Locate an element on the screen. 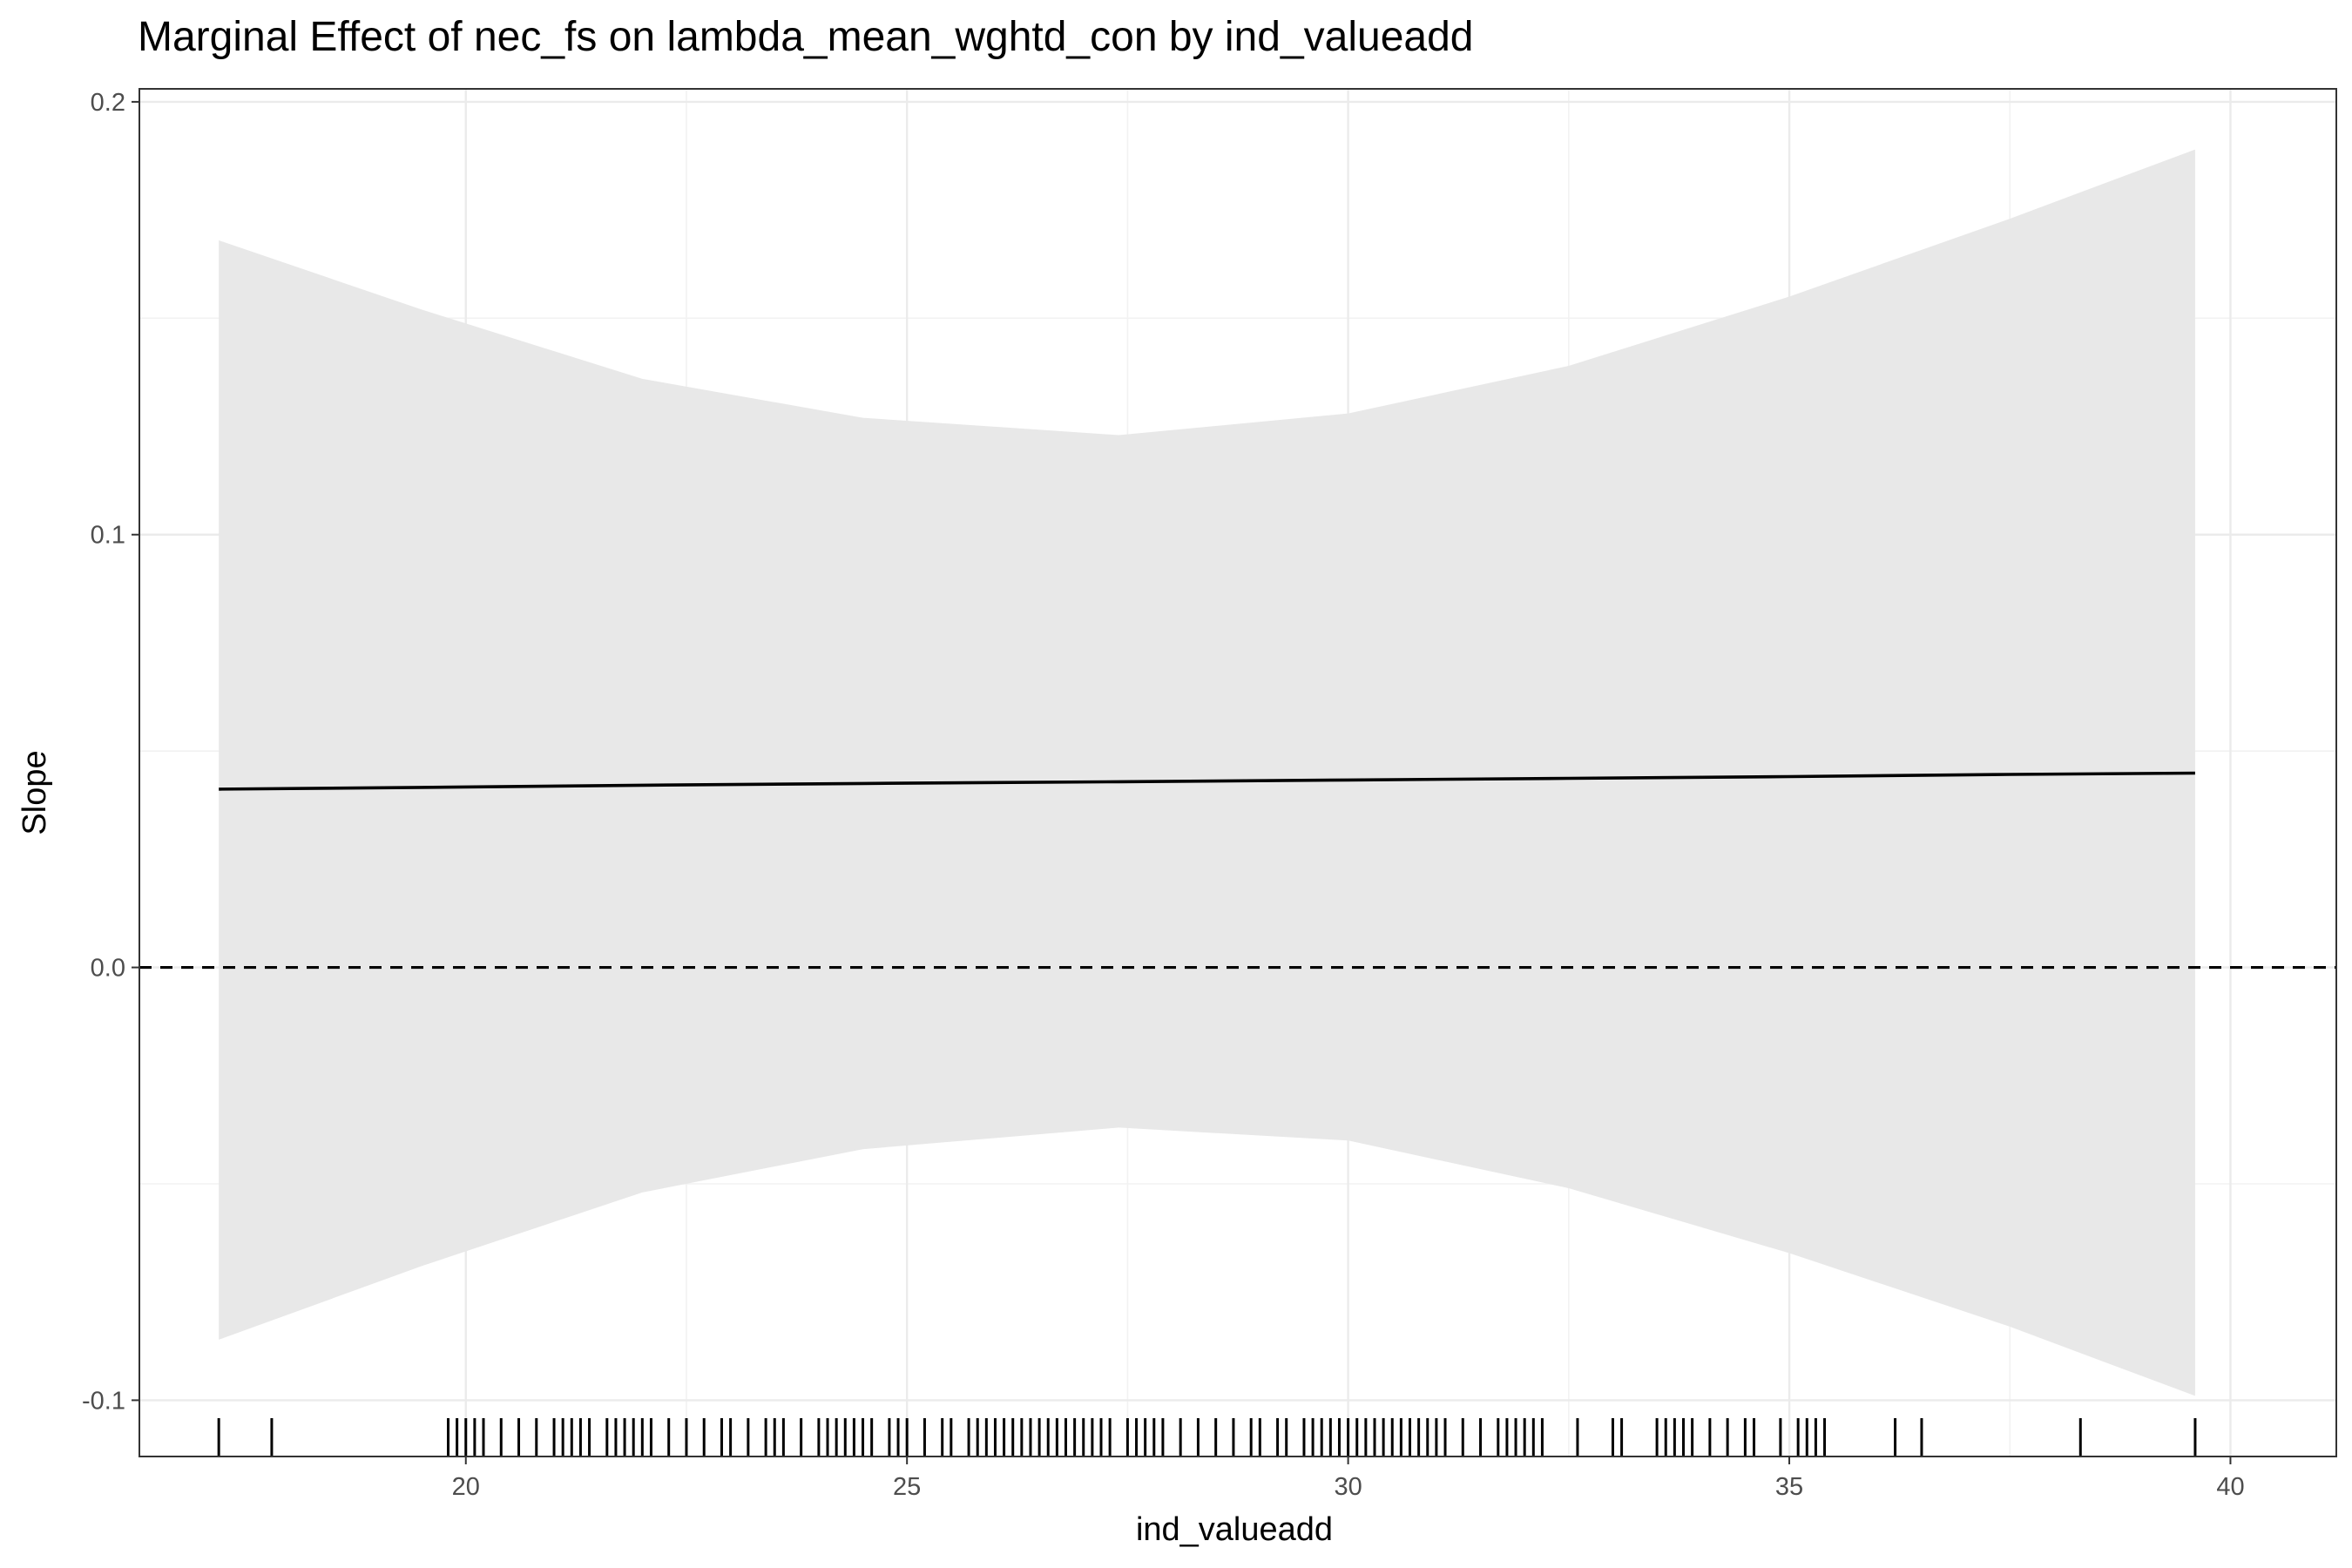 The image size is (2352, 1568). x-axis-ticks: 20 25 30 35 40 is located at coordinates (1349, 1478).